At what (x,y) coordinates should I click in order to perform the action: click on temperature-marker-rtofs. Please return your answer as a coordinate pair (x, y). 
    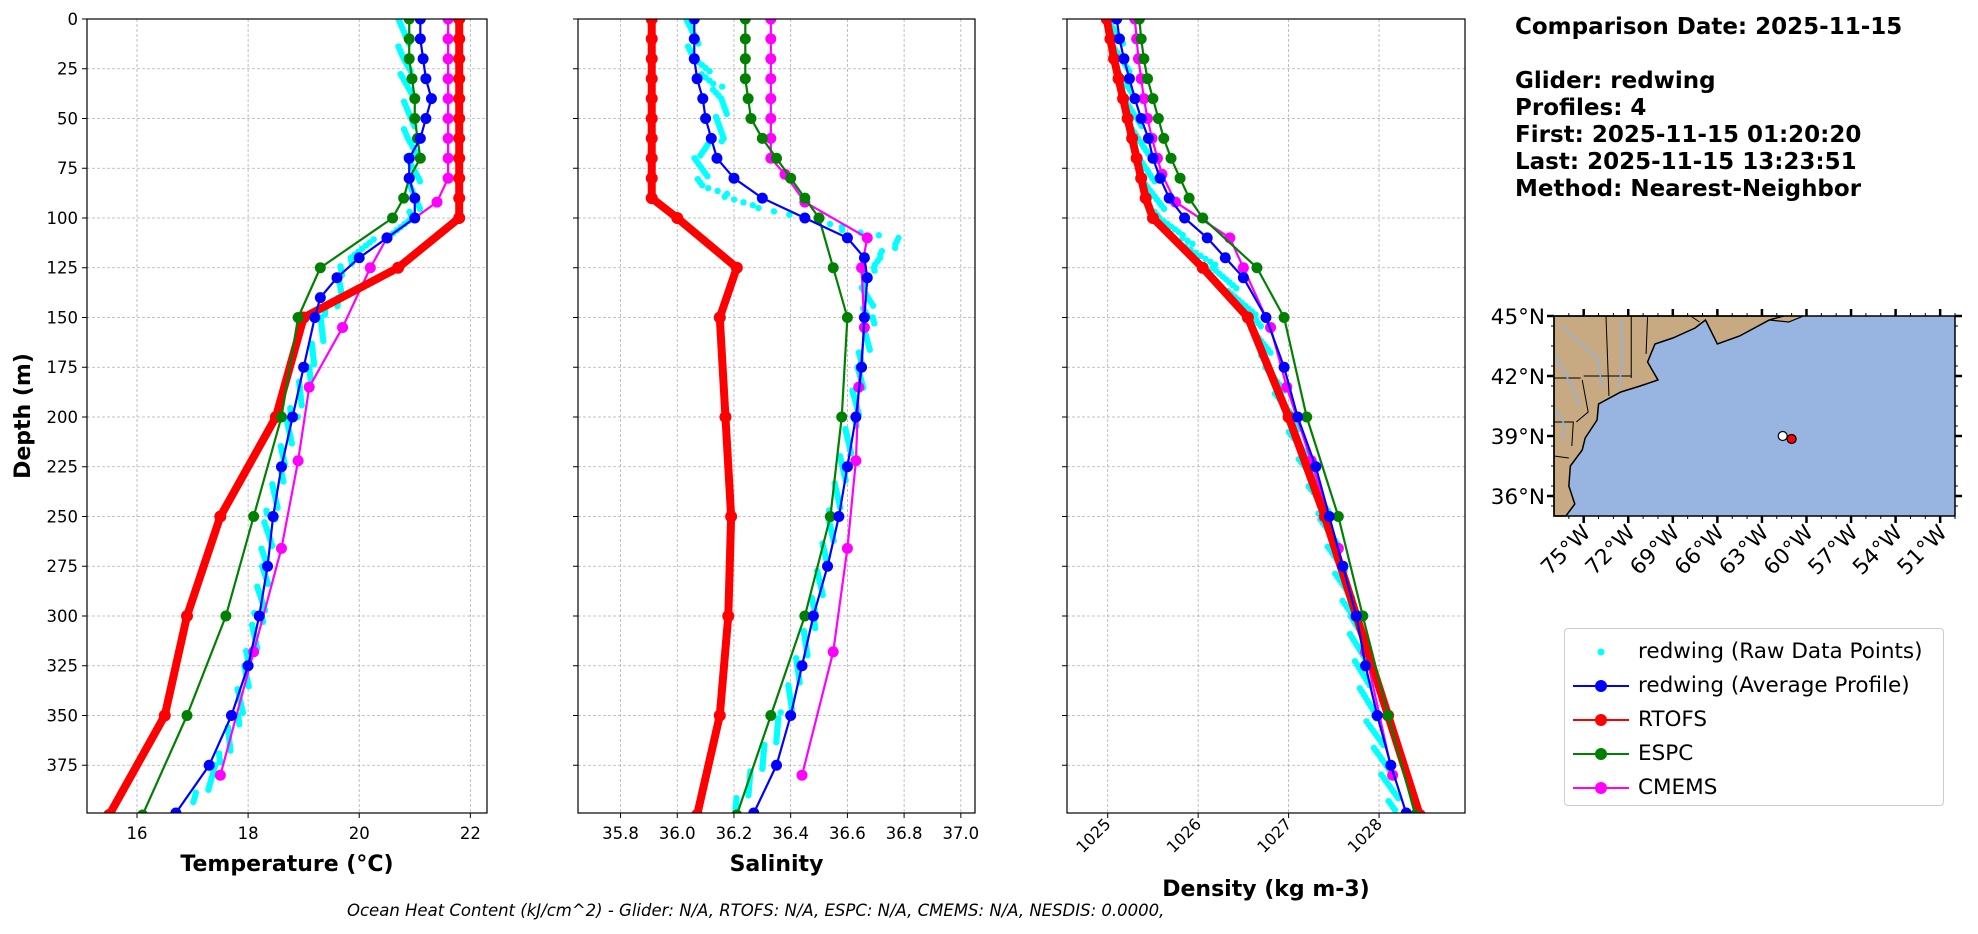
    Looking at the image, I should click on (459, 58).